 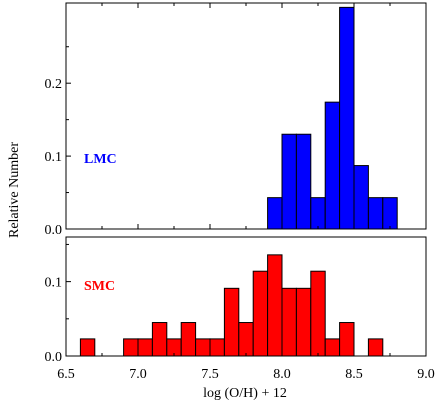 What do you see at coordinates (282, 374) in the screenshot?
I see `x-tick-label: 8.0` at bounding box center [282, 374].